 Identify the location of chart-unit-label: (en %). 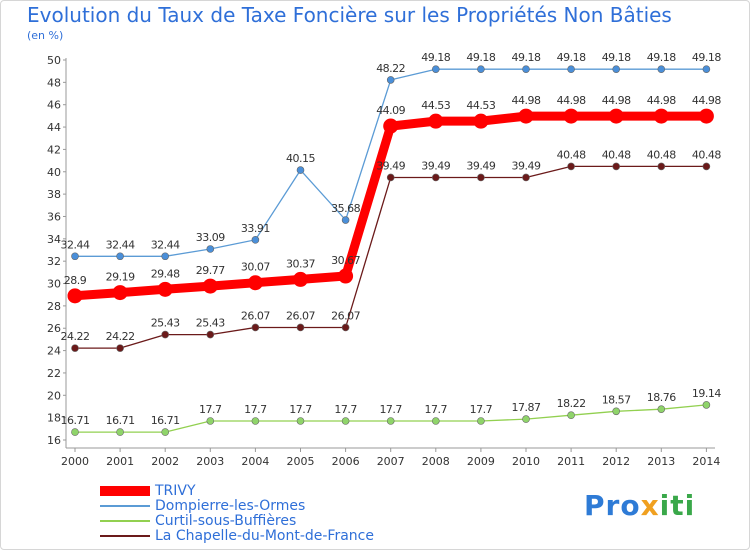
(45, 35).